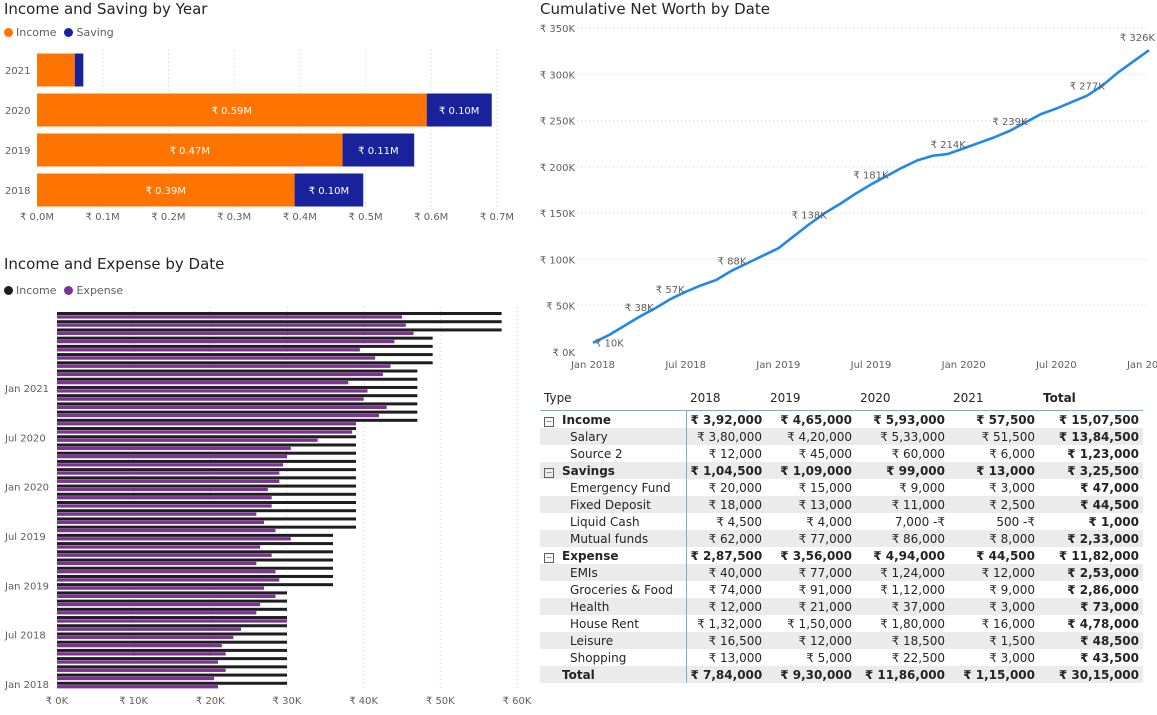 The width and height of the screenshot is (1157, 715). Describe the element at coordinates (994, 606) in the screenshot. I see `matrix-value-cell: ₹ 3,000` at that location.